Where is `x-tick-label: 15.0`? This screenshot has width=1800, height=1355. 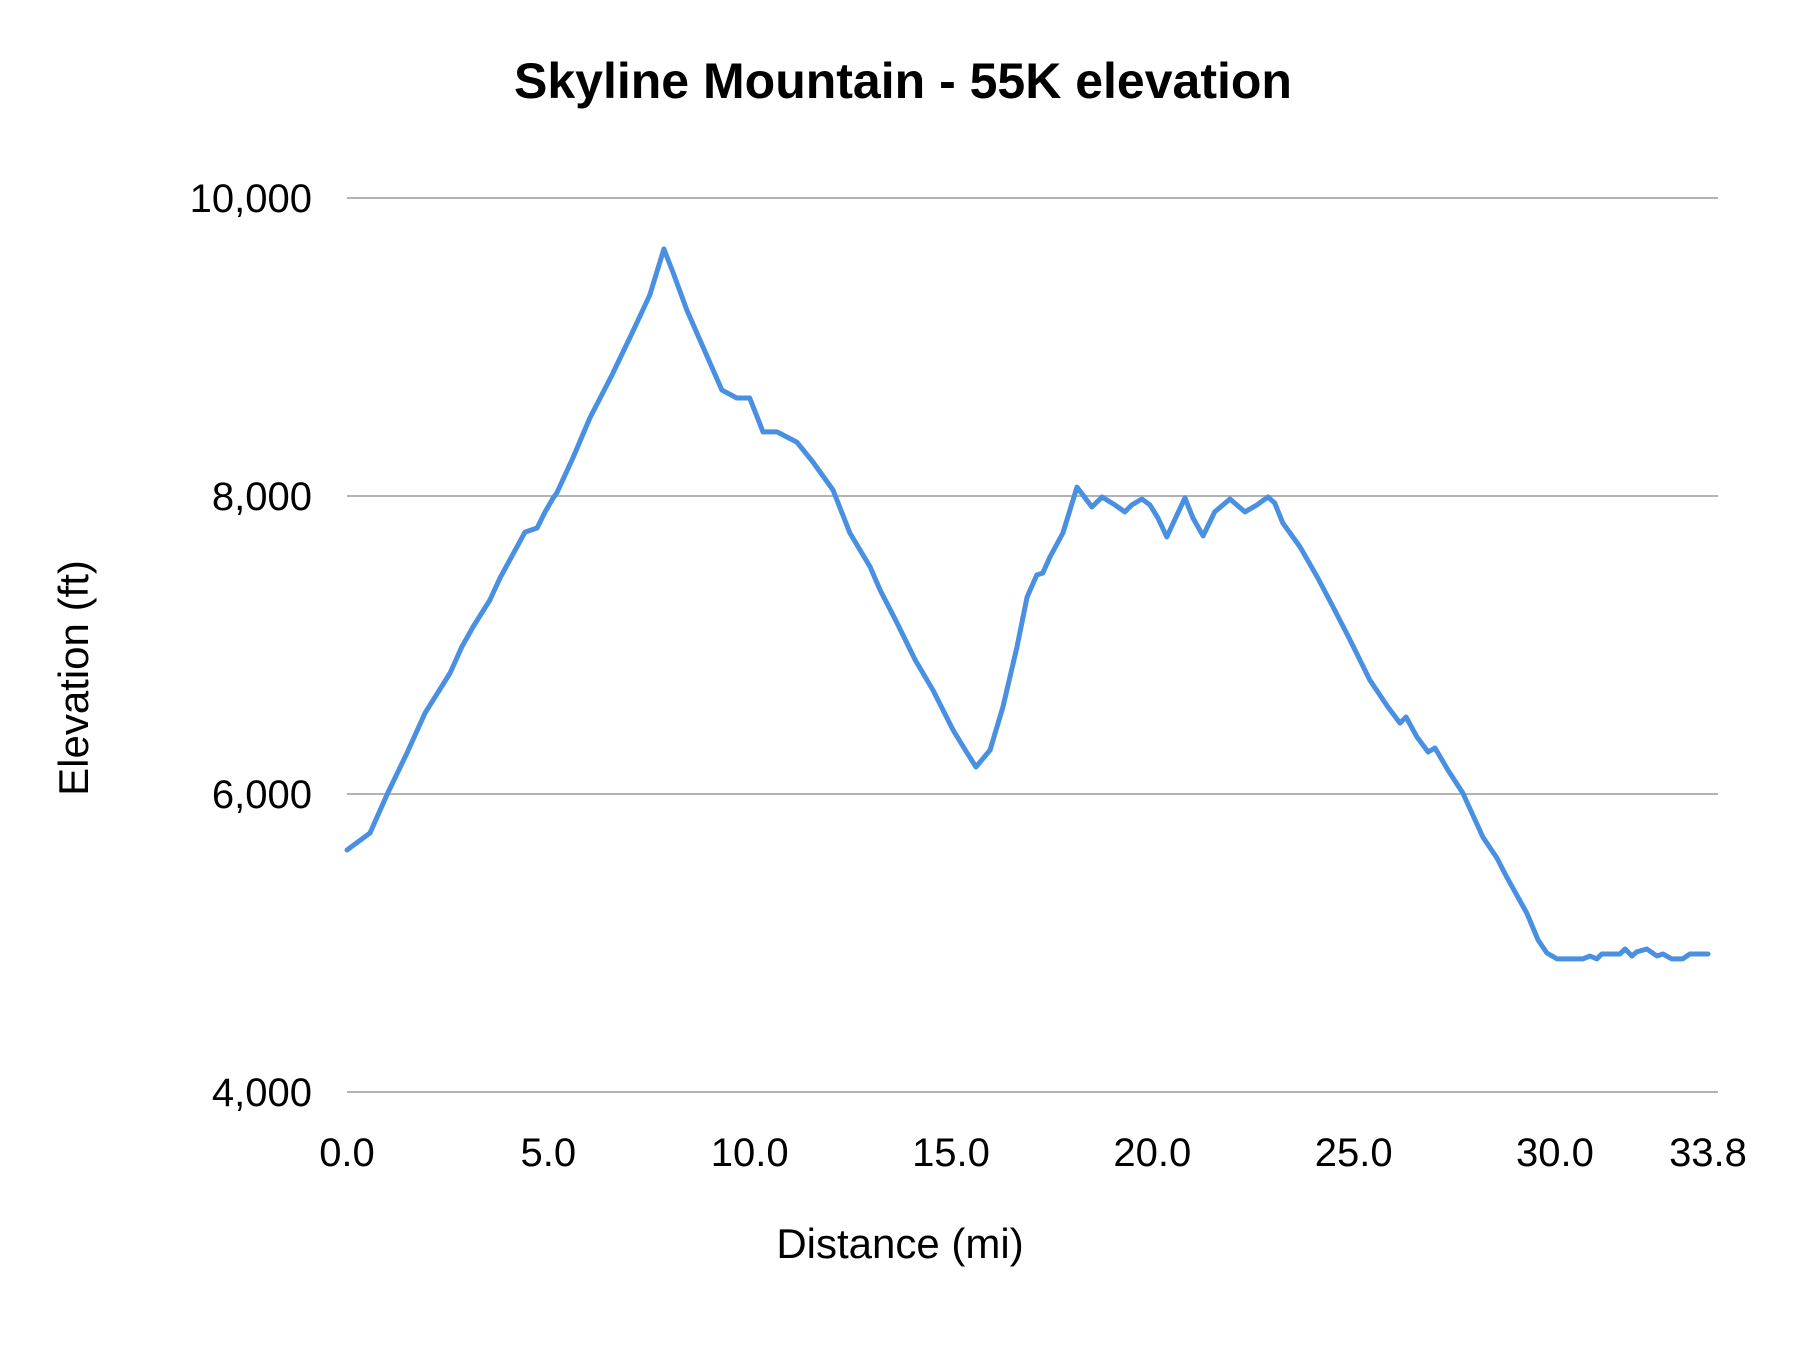 x-tick-label: 15.0 is located at coordinates (951, 1153).